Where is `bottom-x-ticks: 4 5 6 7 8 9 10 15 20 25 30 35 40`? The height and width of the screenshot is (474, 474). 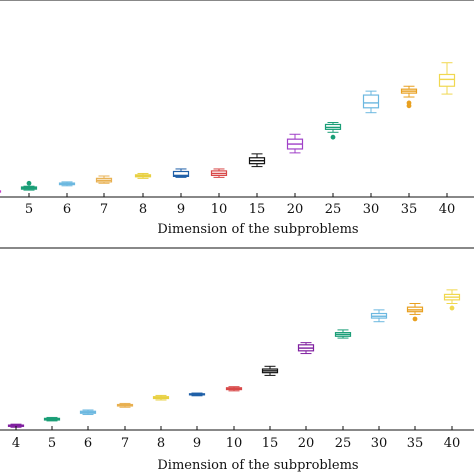 bottom-x-ticks: 4 5 6 7 8 9 10 15 20 25 30 35 40 is located at coordinates (236, 438).